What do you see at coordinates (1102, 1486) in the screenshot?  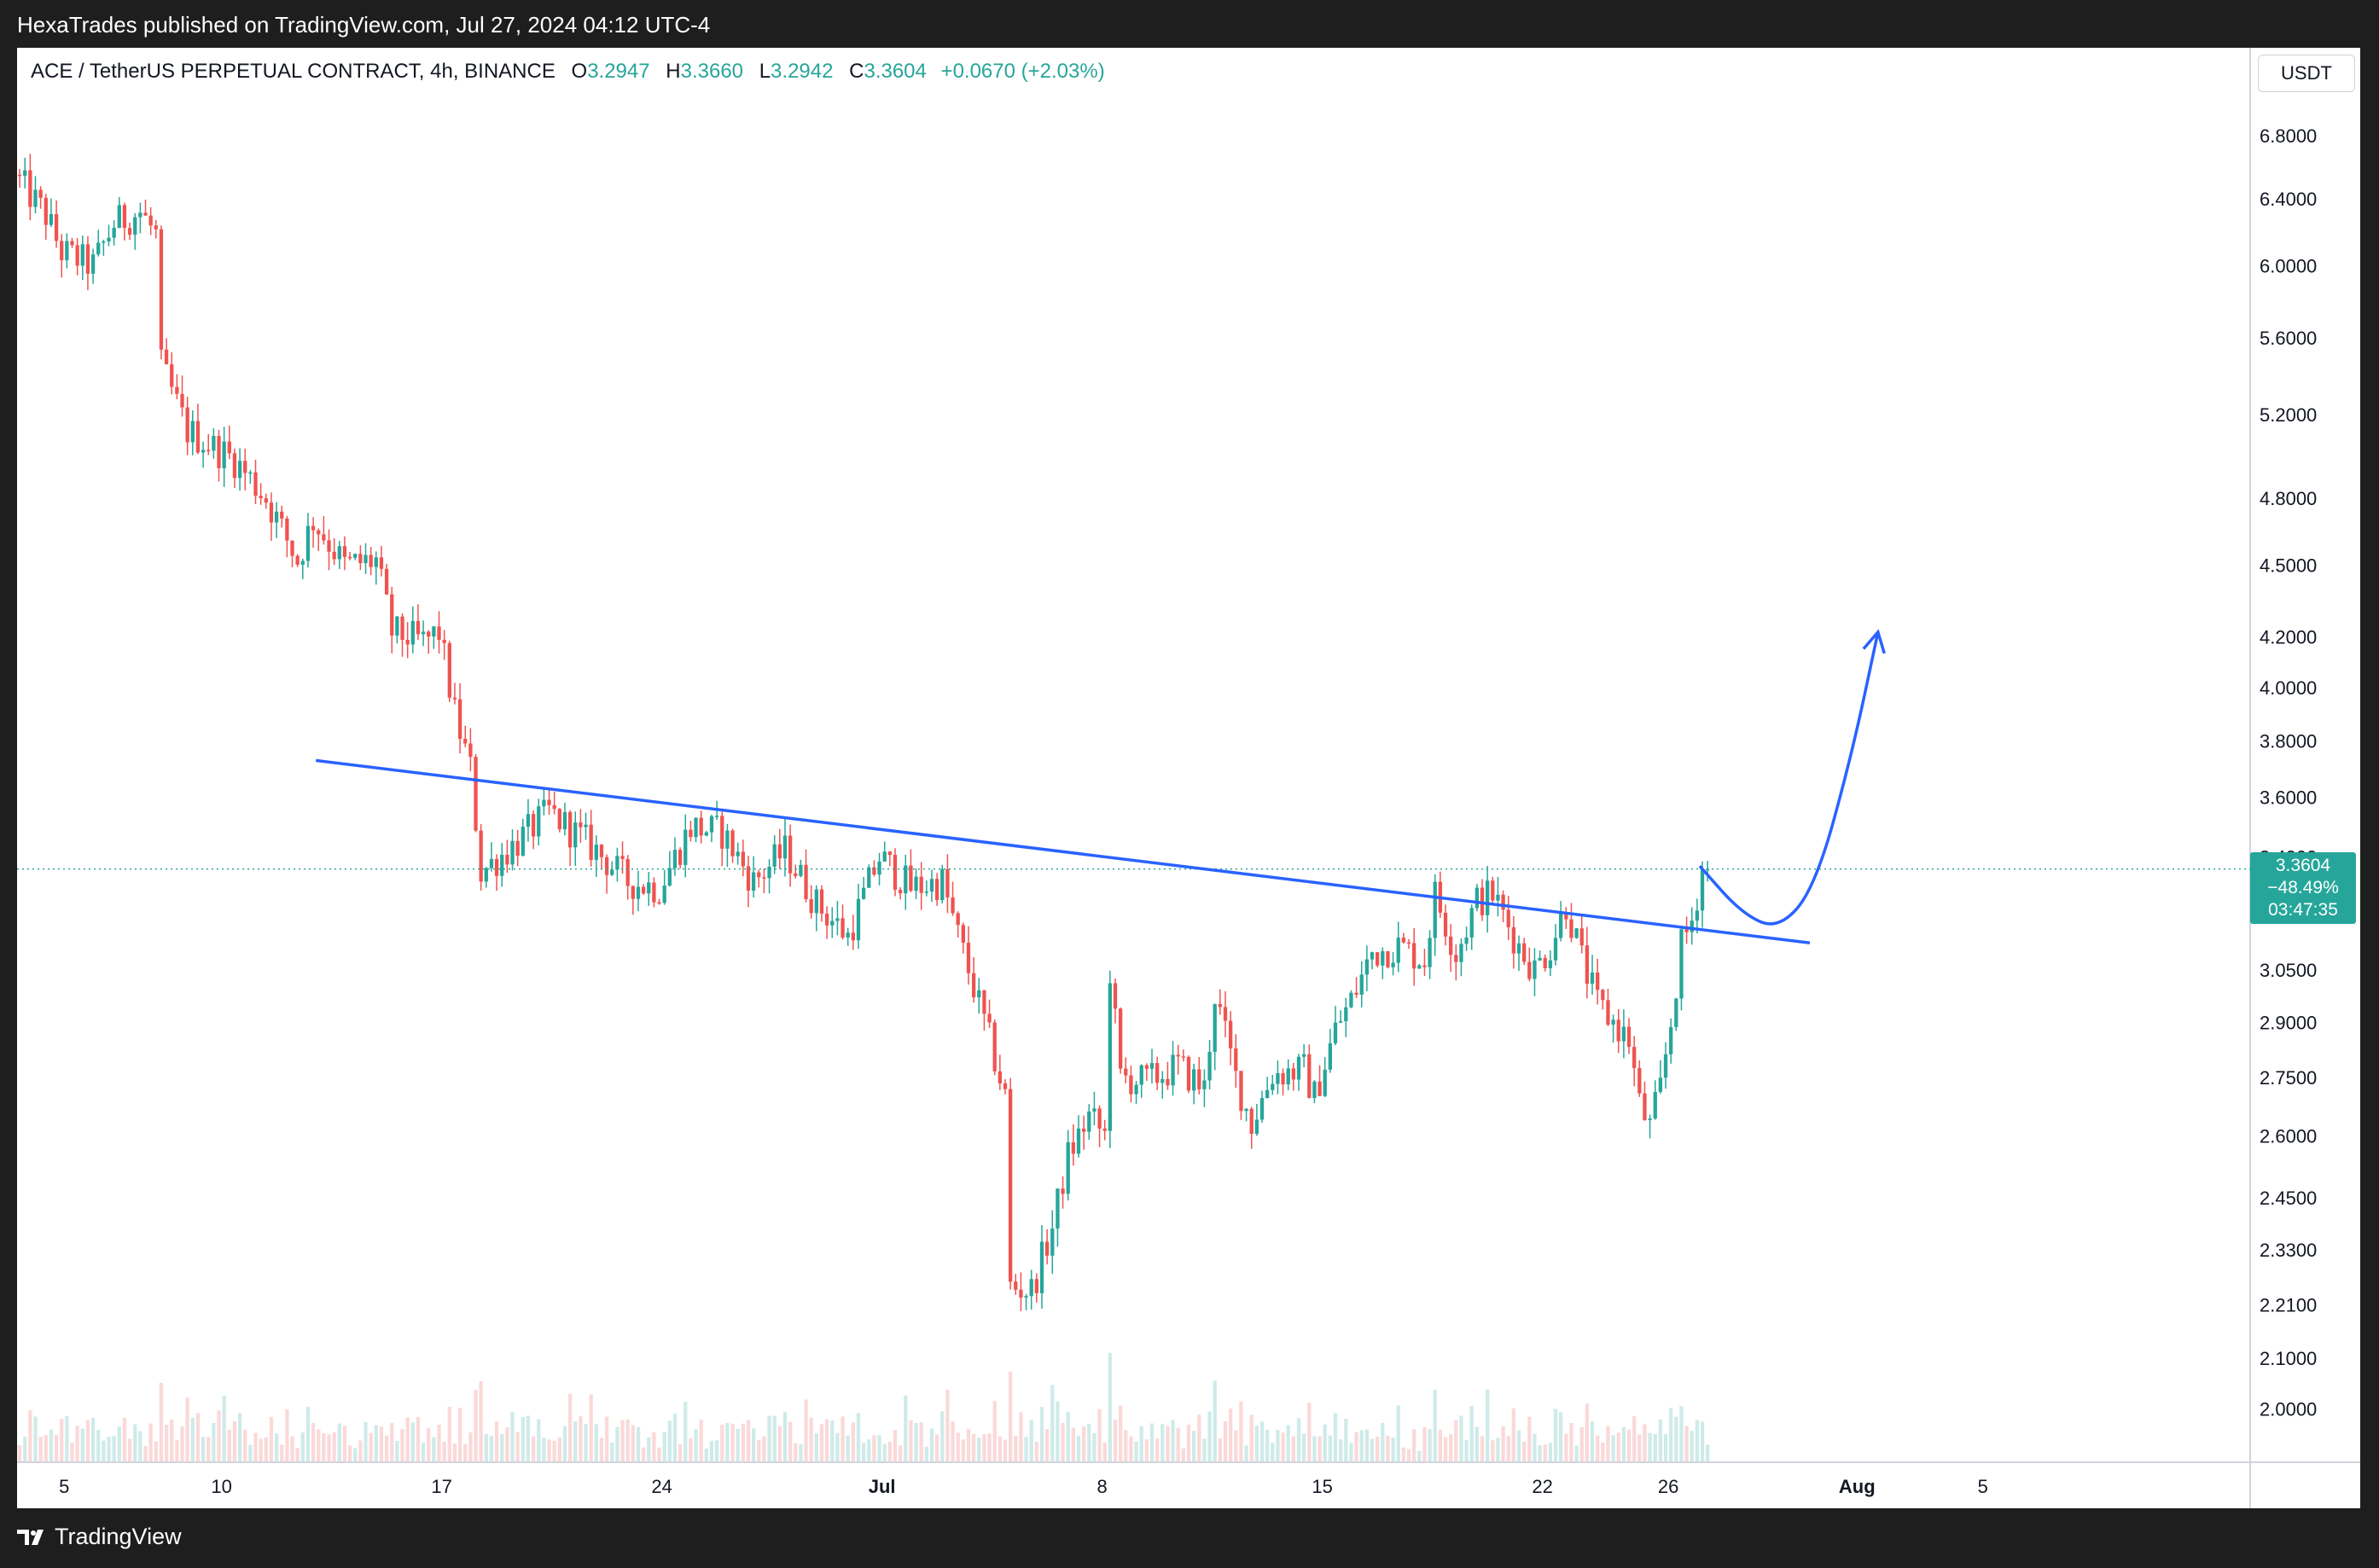 I see `time-tick-label: 8` at bounding box center [1102, 1486].